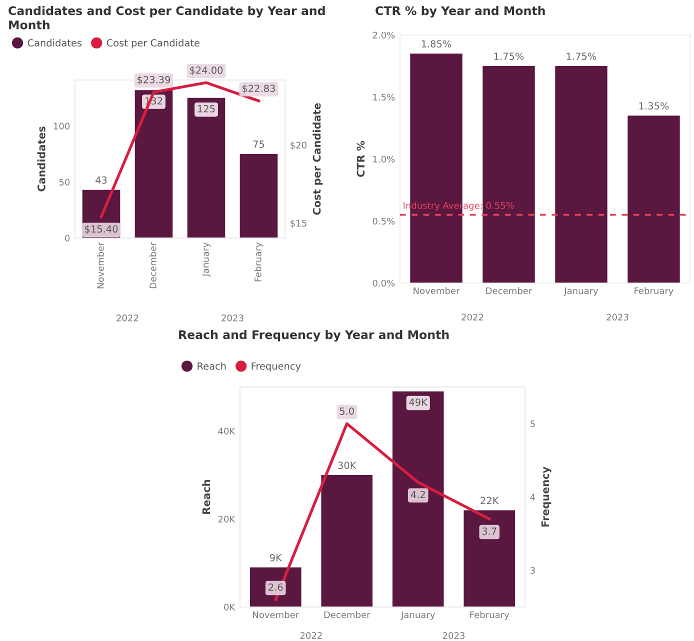  Describe the element at coordinates (383, 35) in the screenshot. I see `y-tick-label: 2.0%` at that location.